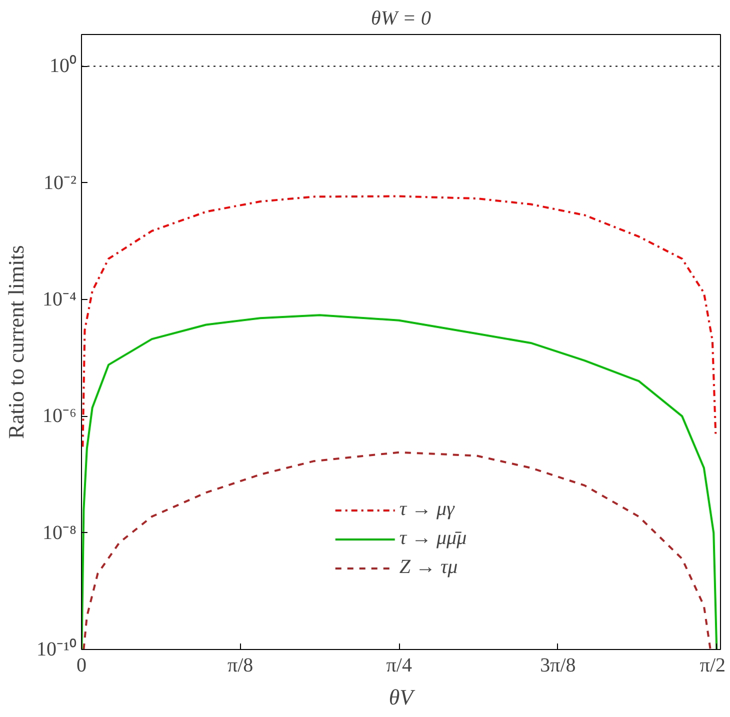 This screenshot has height=717, width=730. I want to click on legend-label: τ → μγ, so click(426, 509).